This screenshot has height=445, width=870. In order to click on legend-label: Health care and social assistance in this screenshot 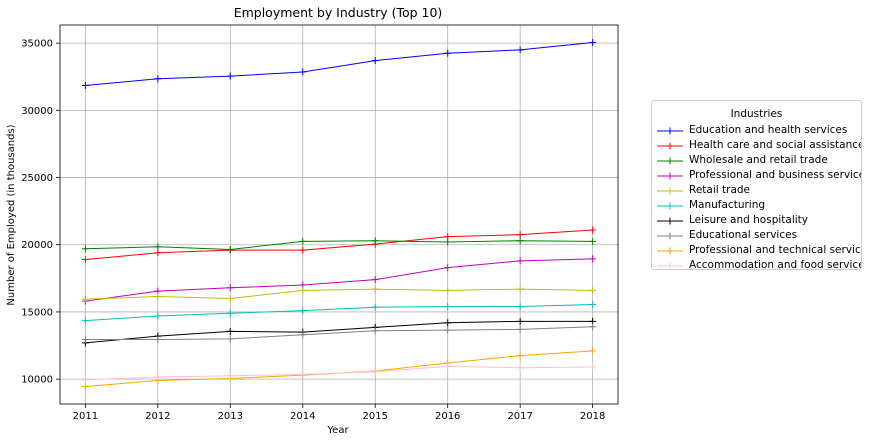, I will do `click(775, 145)`.